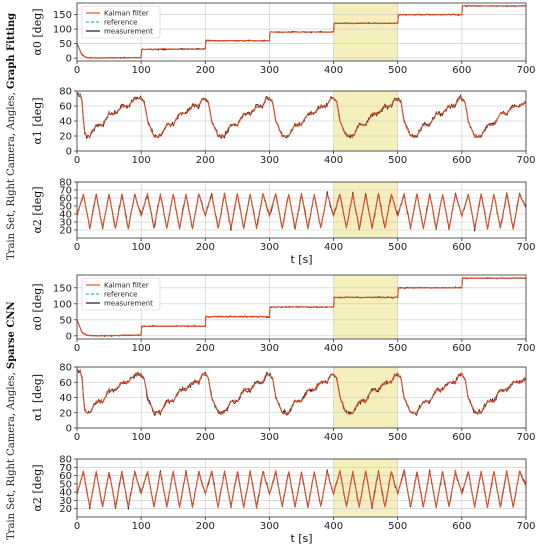  I want to click on legend-label-reference: reference, so click(120, 295).